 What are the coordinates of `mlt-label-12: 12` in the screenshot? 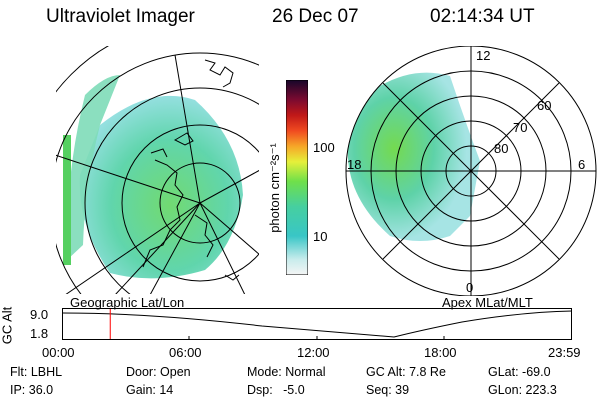 It's located at (483, 55).